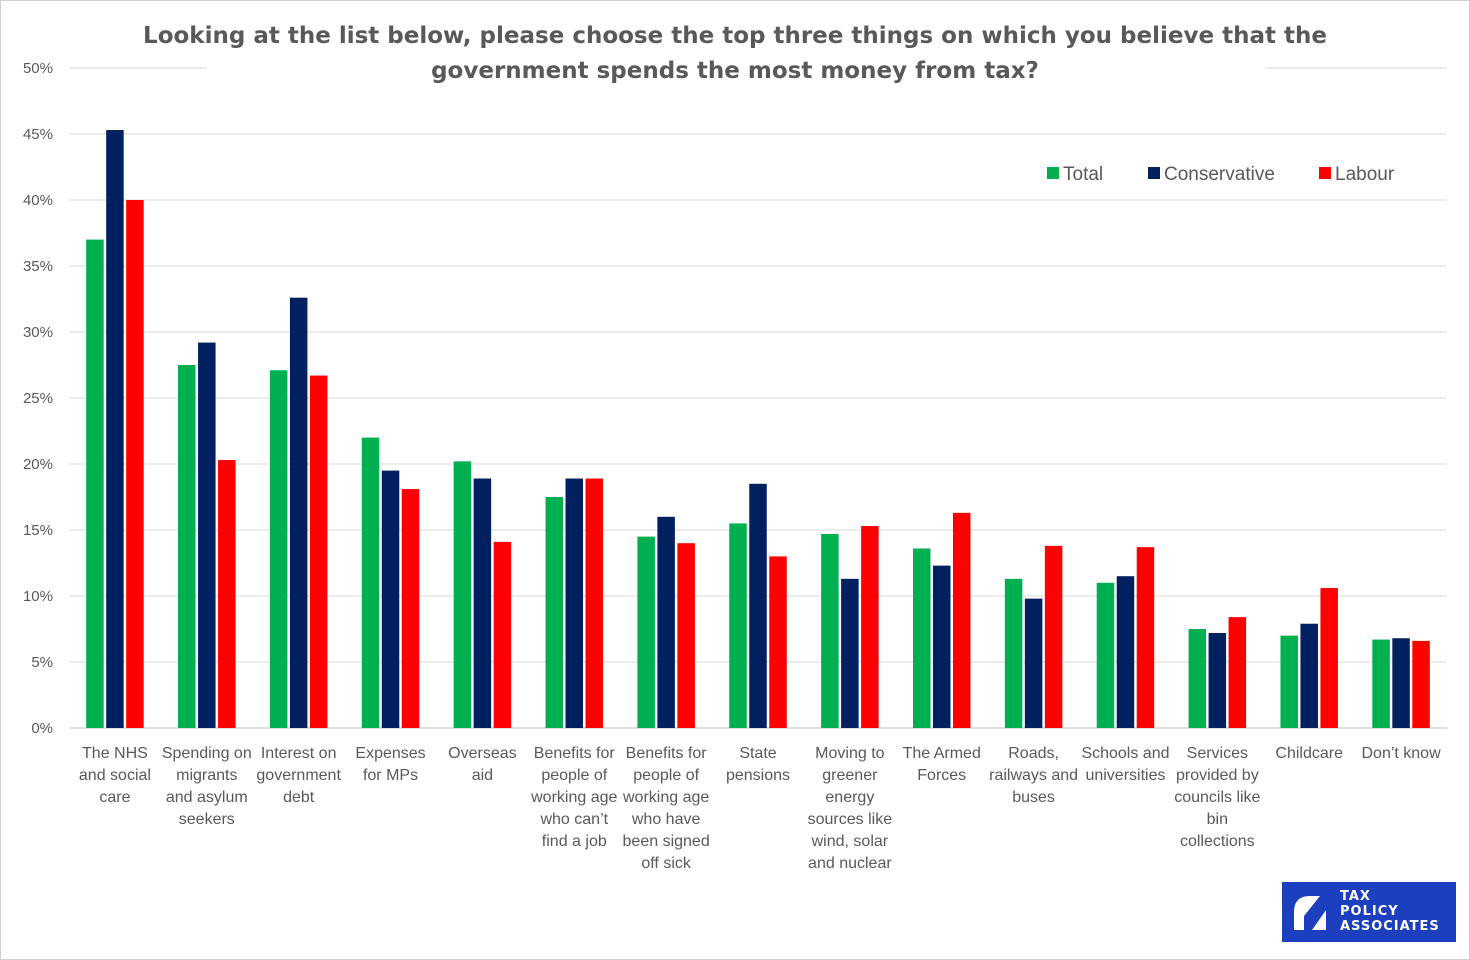 Image resolution: width=1470 pixels, height=960 pixels. I want to click on logo-line-associates: ASSOCIATES, so click(1390, 926).